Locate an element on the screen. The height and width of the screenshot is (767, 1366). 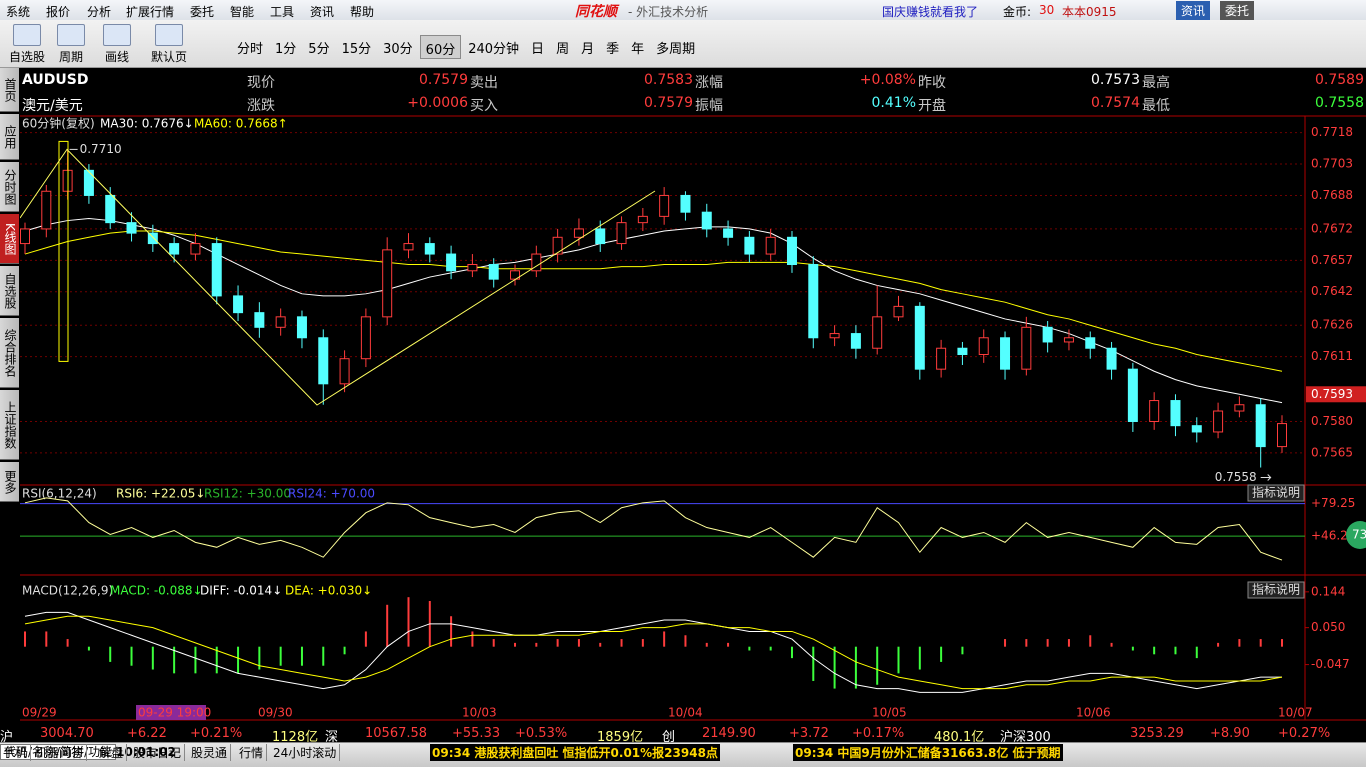
quote-value: 0.7579 is located at coordinates (668, 103).